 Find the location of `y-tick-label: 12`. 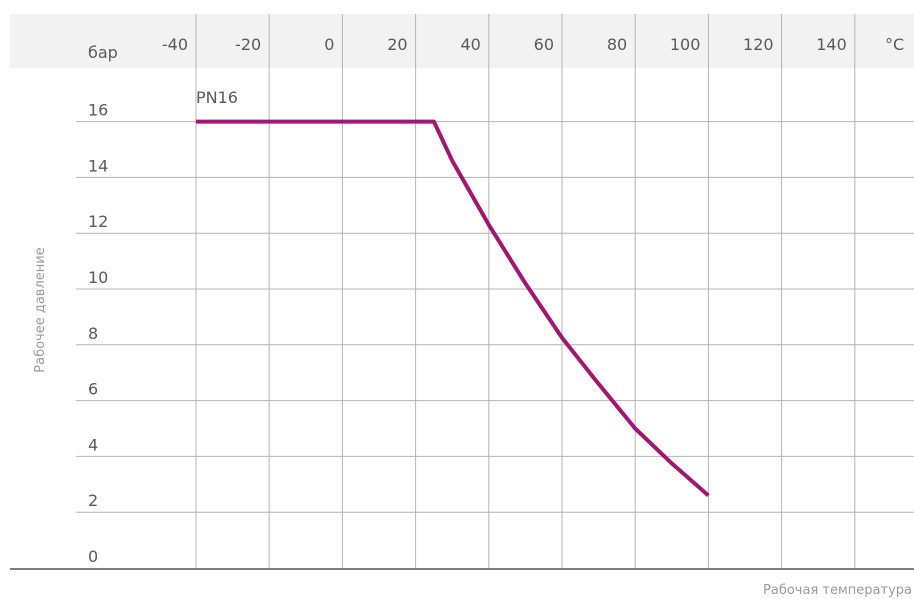

y-tick-label: 12 is located at coordinates (98, 221).